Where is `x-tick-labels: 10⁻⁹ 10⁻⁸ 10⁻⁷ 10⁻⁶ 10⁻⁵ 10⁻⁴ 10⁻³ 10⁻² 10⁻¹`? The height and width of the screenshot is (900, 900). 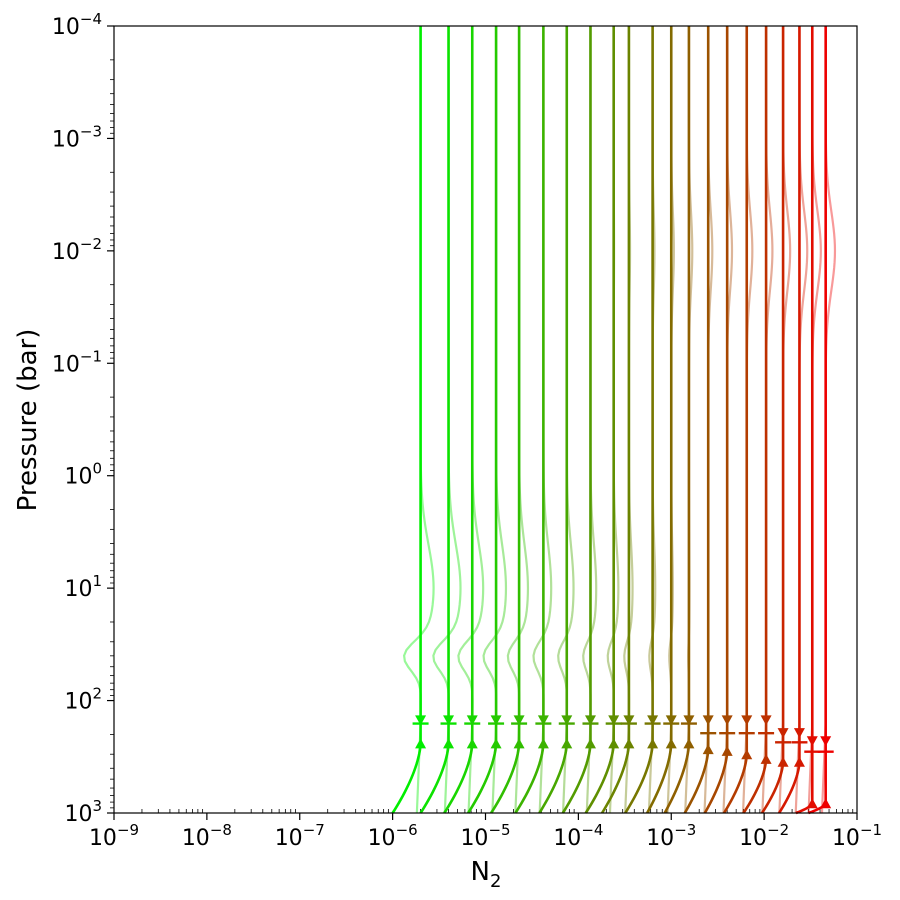 x-tick-labels: 10⁻⁹ 10⁻⁸ 10⁻⁷ 10⁻⁶ 10⁻⁵ 10⁻⁴ 10⁻³ 10⁻² 10⁻¹ is located at coordinates (485, 836).